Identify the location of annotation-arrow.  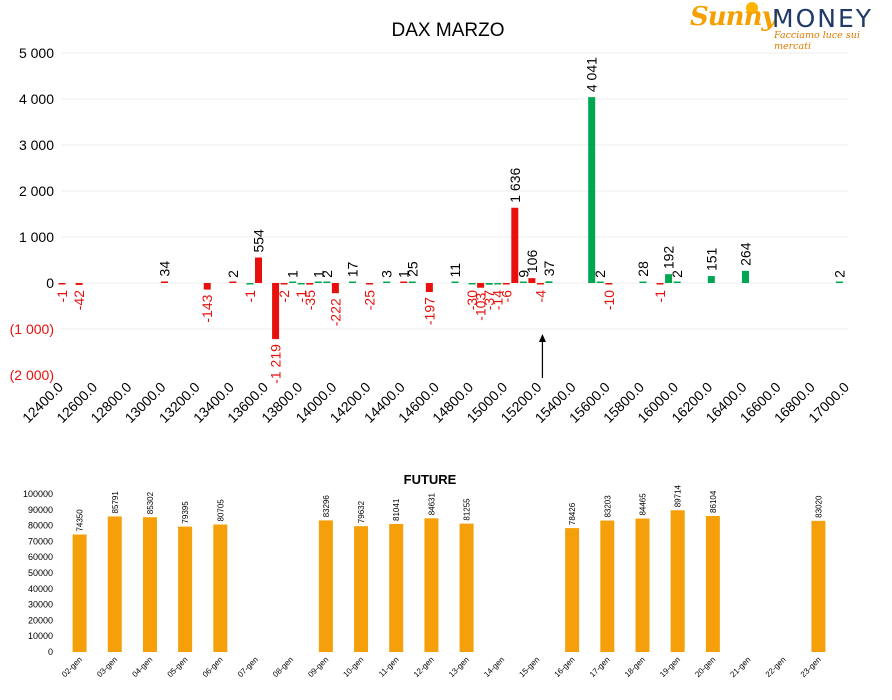
(542, 356).